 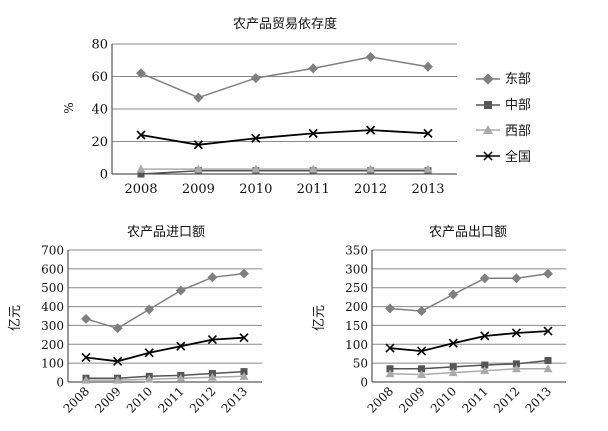 I want to click on y-tick-labels: 0 100 200 300 400 500 600 700, so click(x=52, y=317).